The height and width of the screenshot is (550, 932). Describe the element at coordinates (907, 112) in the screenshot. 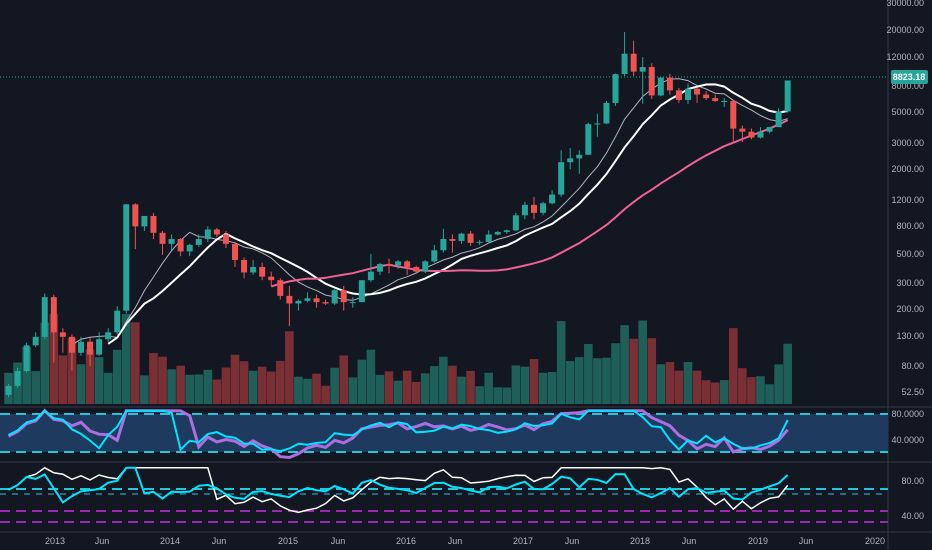

I see `price-tick: 5000.00` at that location.